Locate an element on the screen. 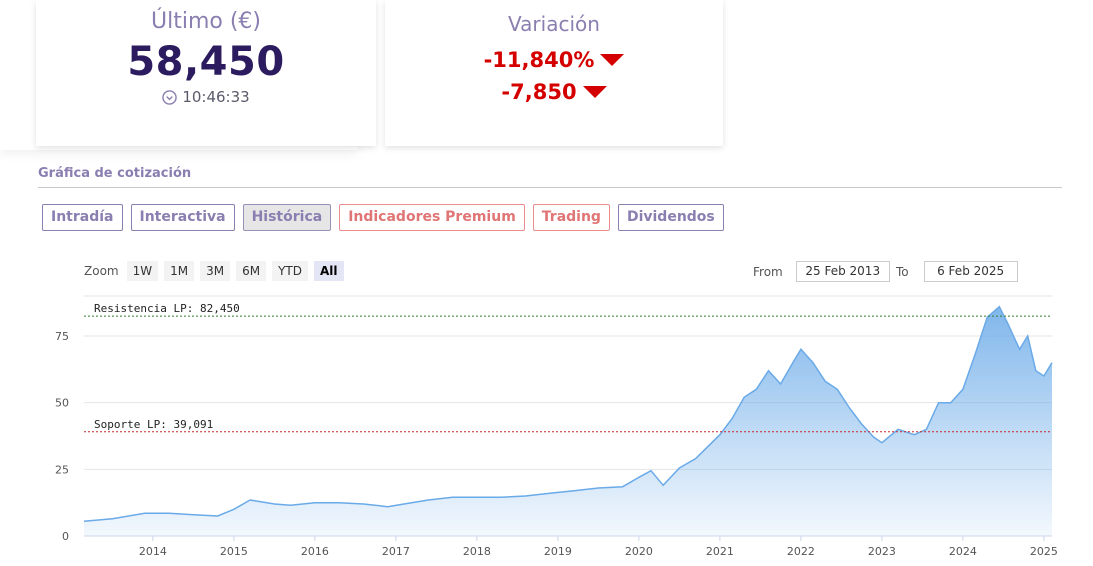 The image size is (1093, 566). x-tick-label: 2017 is located at coordinates (396, 551).